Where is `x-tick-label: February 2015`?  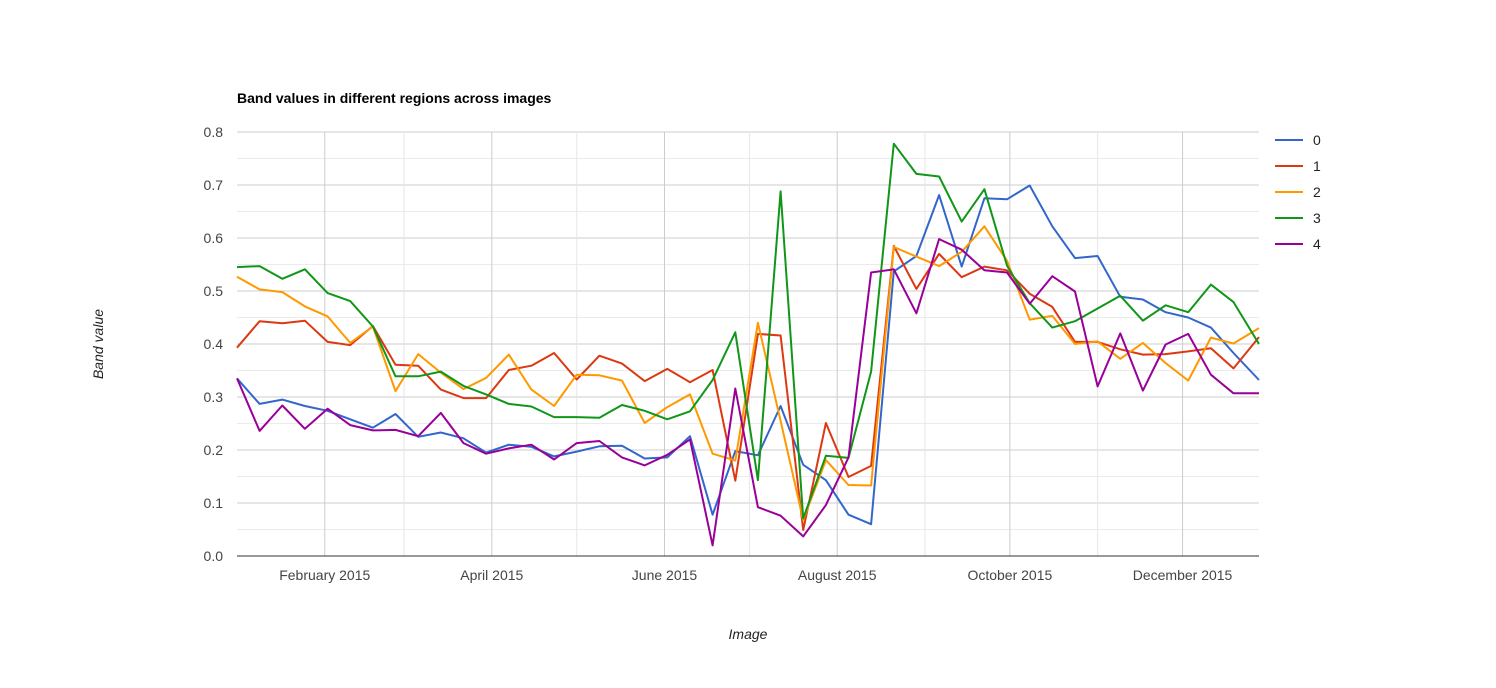 x-tick-label: February 2015 is located at coordinates (324, 575).